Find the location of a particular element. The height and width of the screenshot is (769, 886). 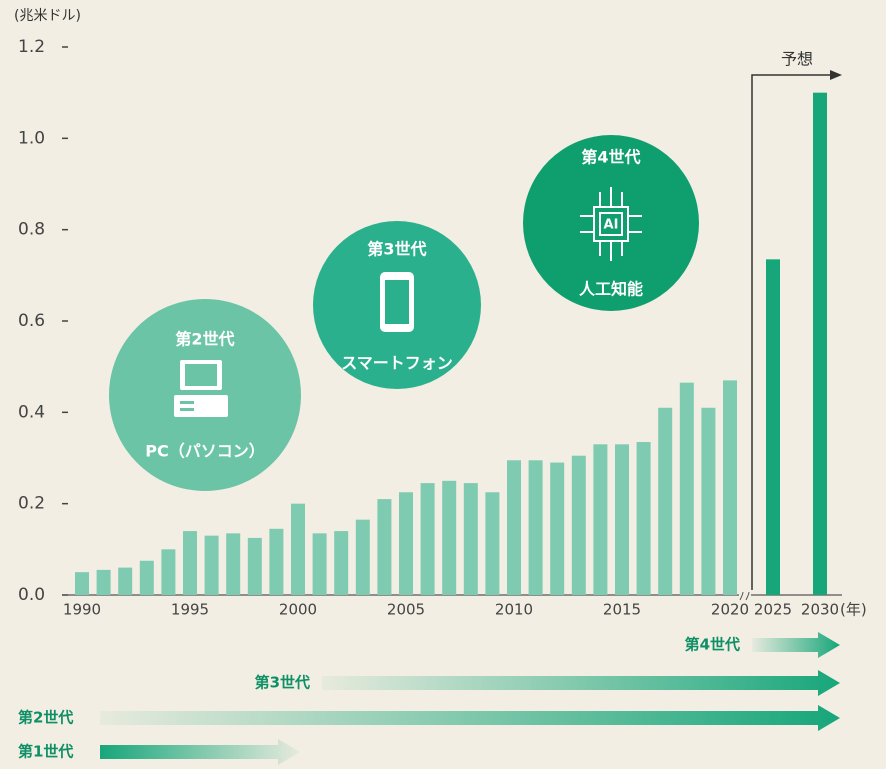

circle-generation: 第4世代 is located at coordinates (610, 157).